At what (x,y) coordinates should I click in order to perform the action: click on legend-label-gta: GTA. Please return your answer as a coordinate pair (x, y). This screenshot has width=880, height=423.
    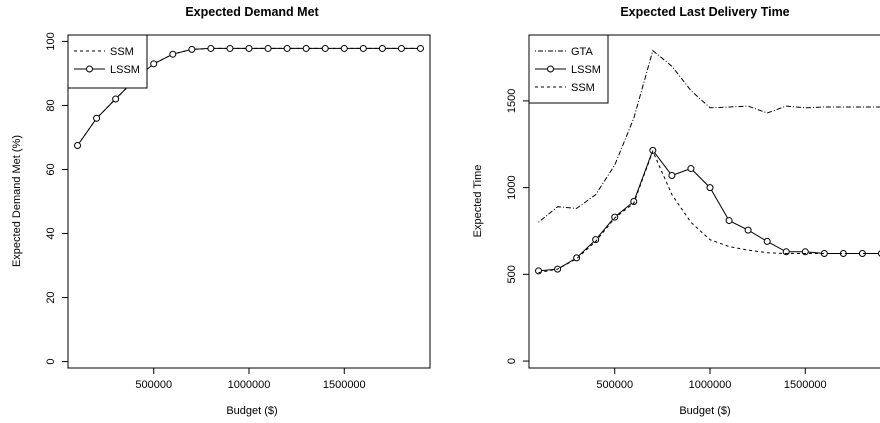
    Looking at the image, I should click on (582, 52).